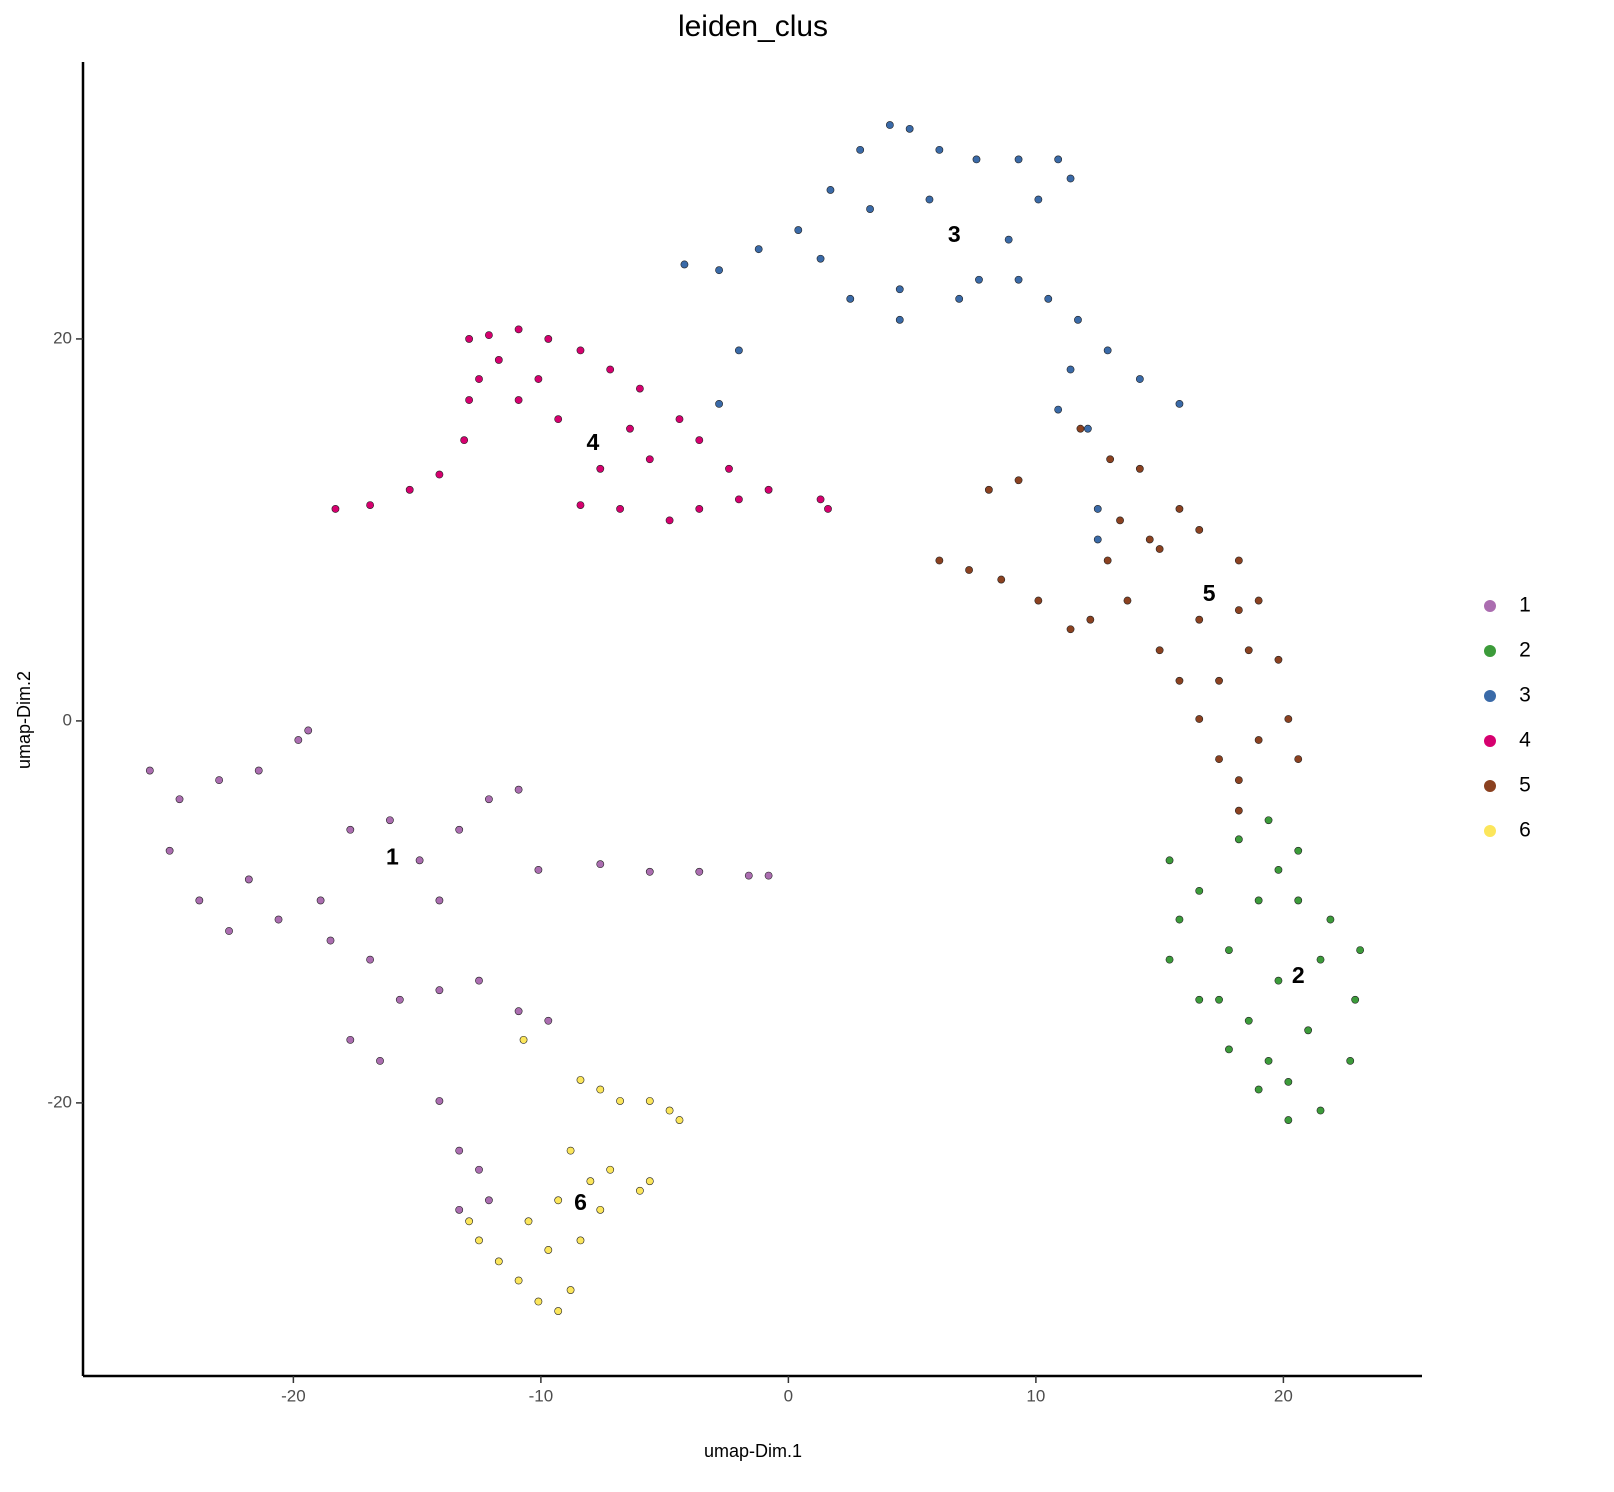  What do you see at coordinates (1525, 830) in the screenshot?
I see `legend-label: 6` at bounding box center [1525, 830].